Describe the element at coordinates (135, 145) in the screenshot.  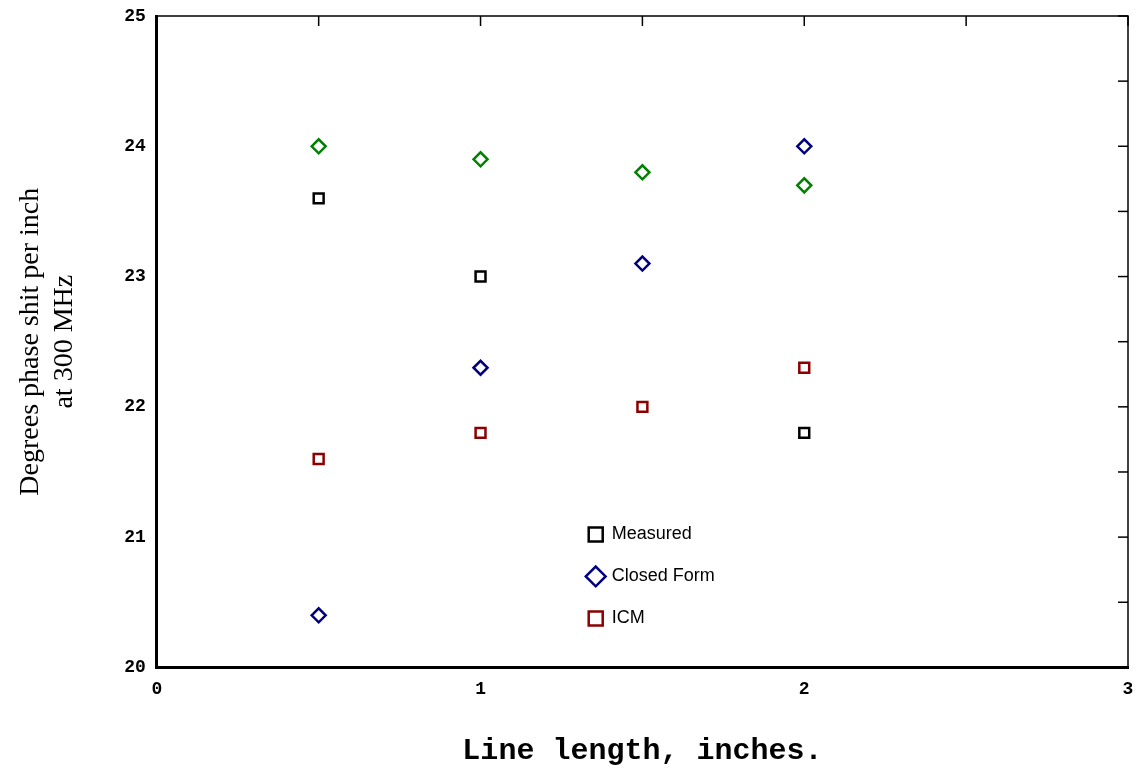
I see `y-tick-label: 24` at that location.